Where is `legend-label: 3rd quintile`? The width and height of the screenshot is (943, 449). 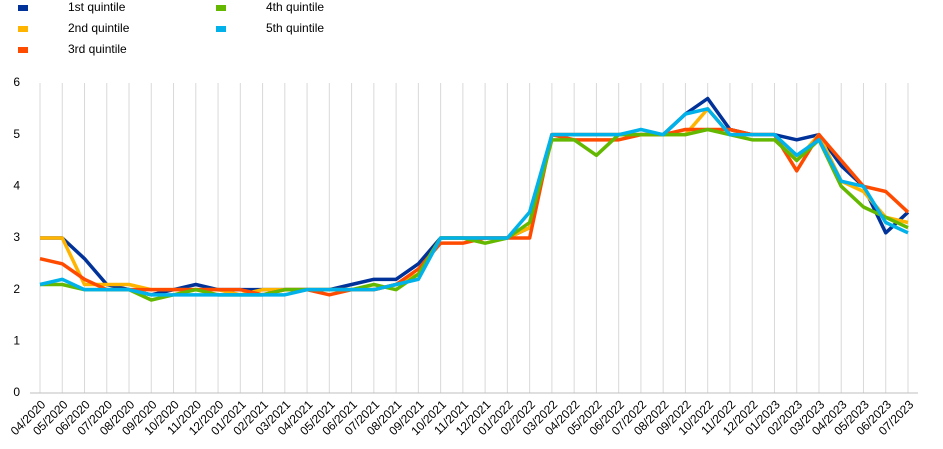
legend-label: 3rd quintile is located at coordinates (97, 49).